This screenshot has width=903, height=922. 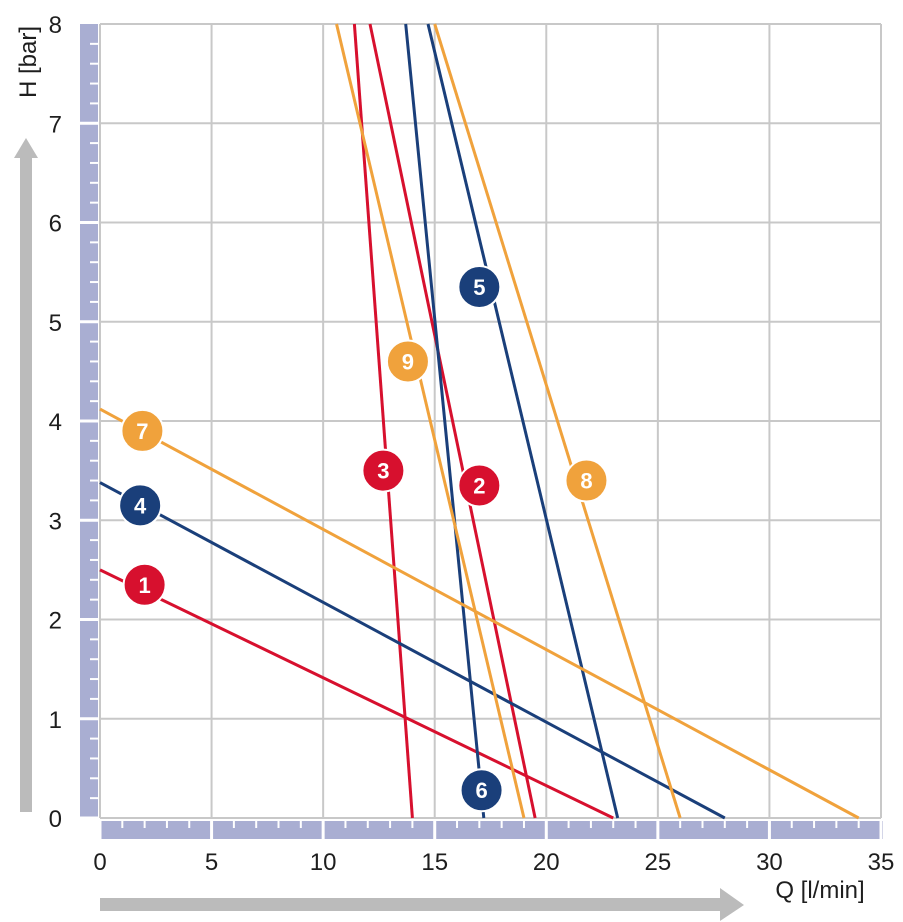 I want to click on x-tick-label: 0, so click(x=99, y=862).